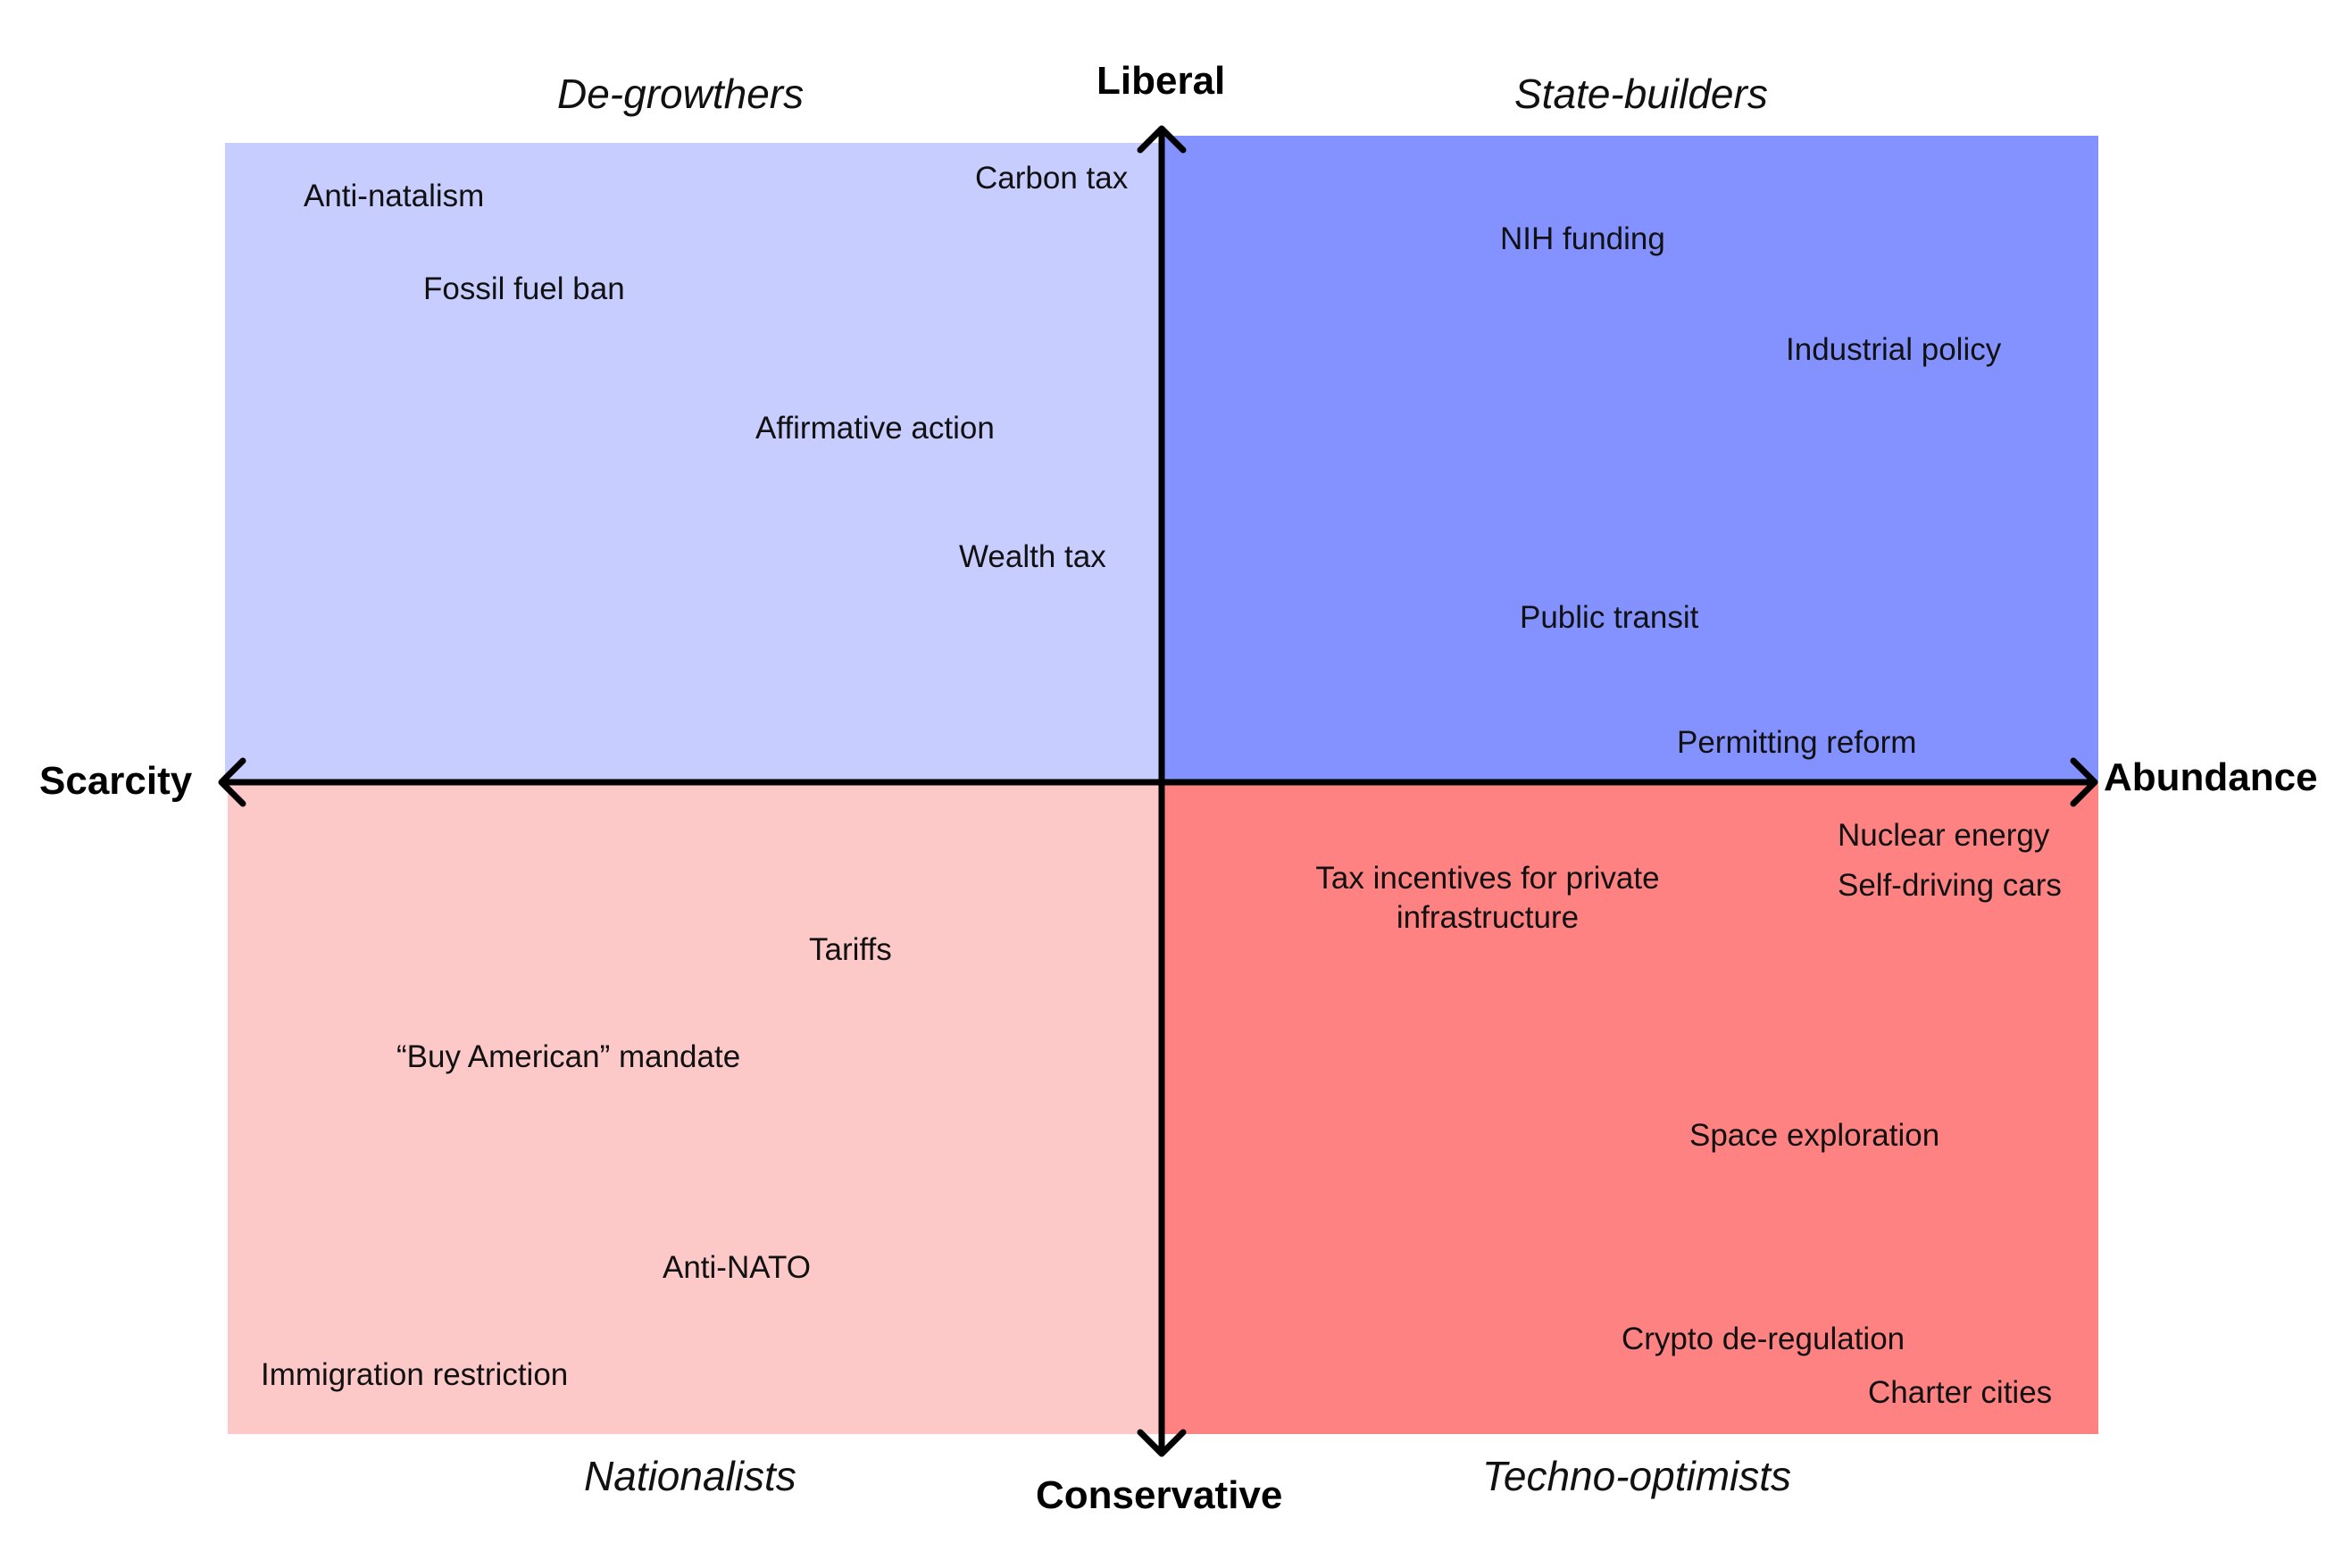  I want to click on policy-charter-cities: Charter cities, so click(1960, 1392).